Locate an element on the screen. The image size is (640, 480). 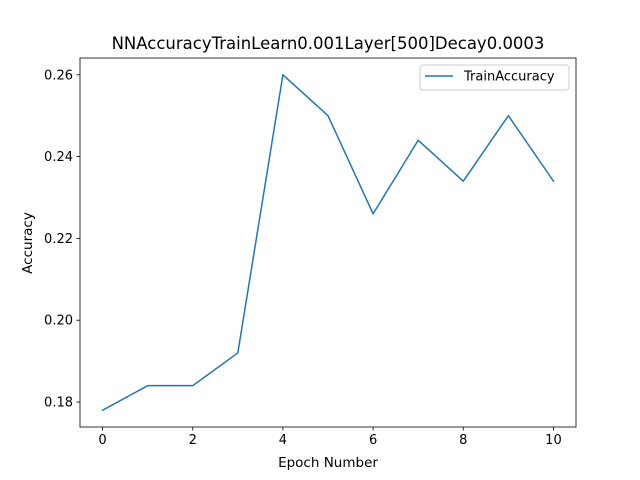
y-tick-label: 0.20 is located at coordinates (58, 321).